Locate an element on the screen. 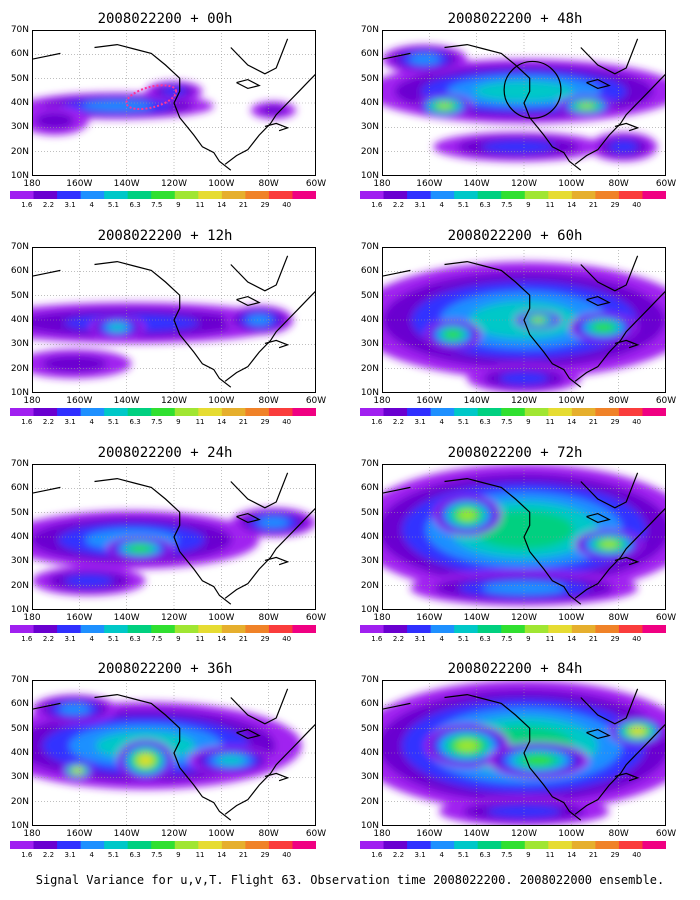 This screenshot has width=700, height=900. lat-label: 70N is located at coordinates (369, 30).